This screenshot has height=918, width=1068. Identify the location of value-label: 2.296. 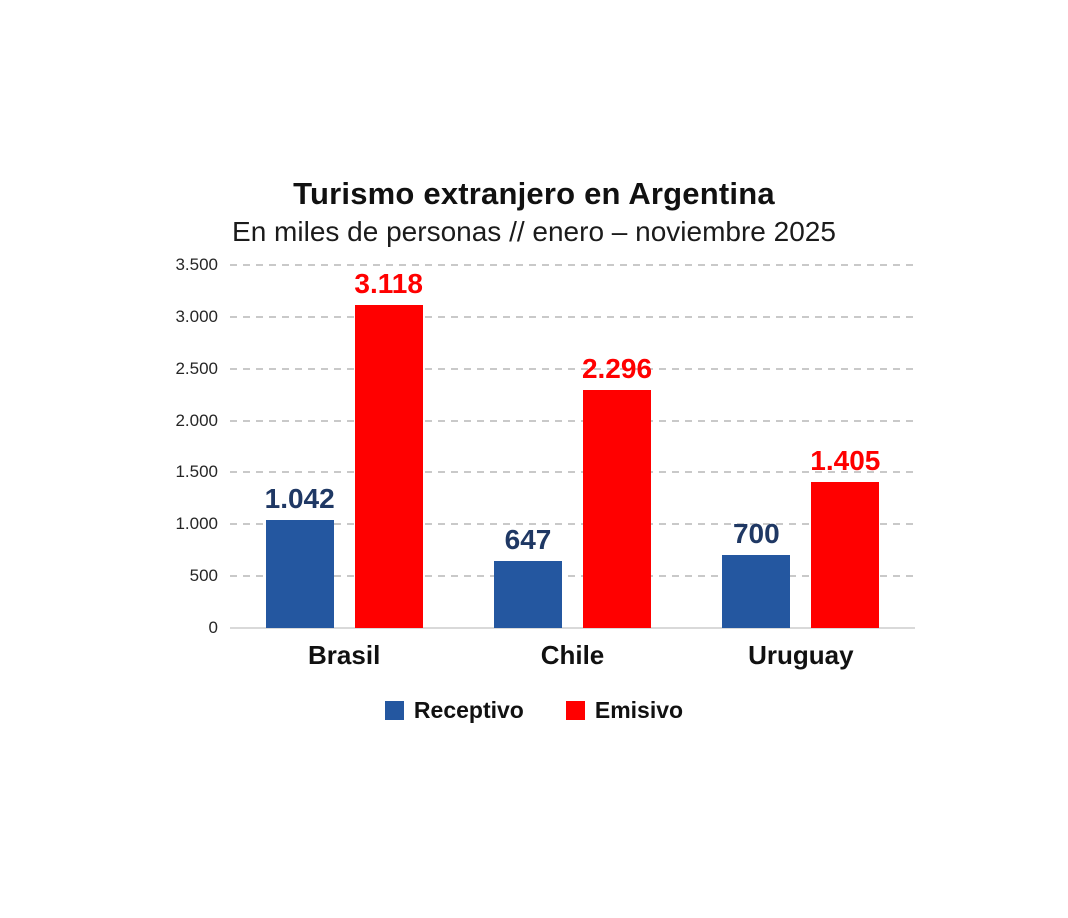
(617, 368).